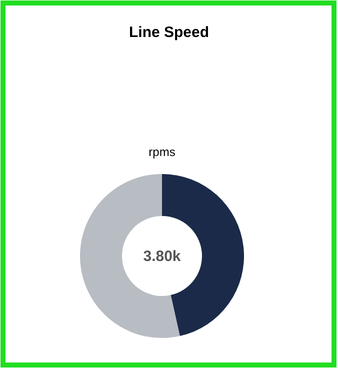 This screenshot has width=338, height=369. I want to click on chart-subtitle: rpms, so click(162, 152).